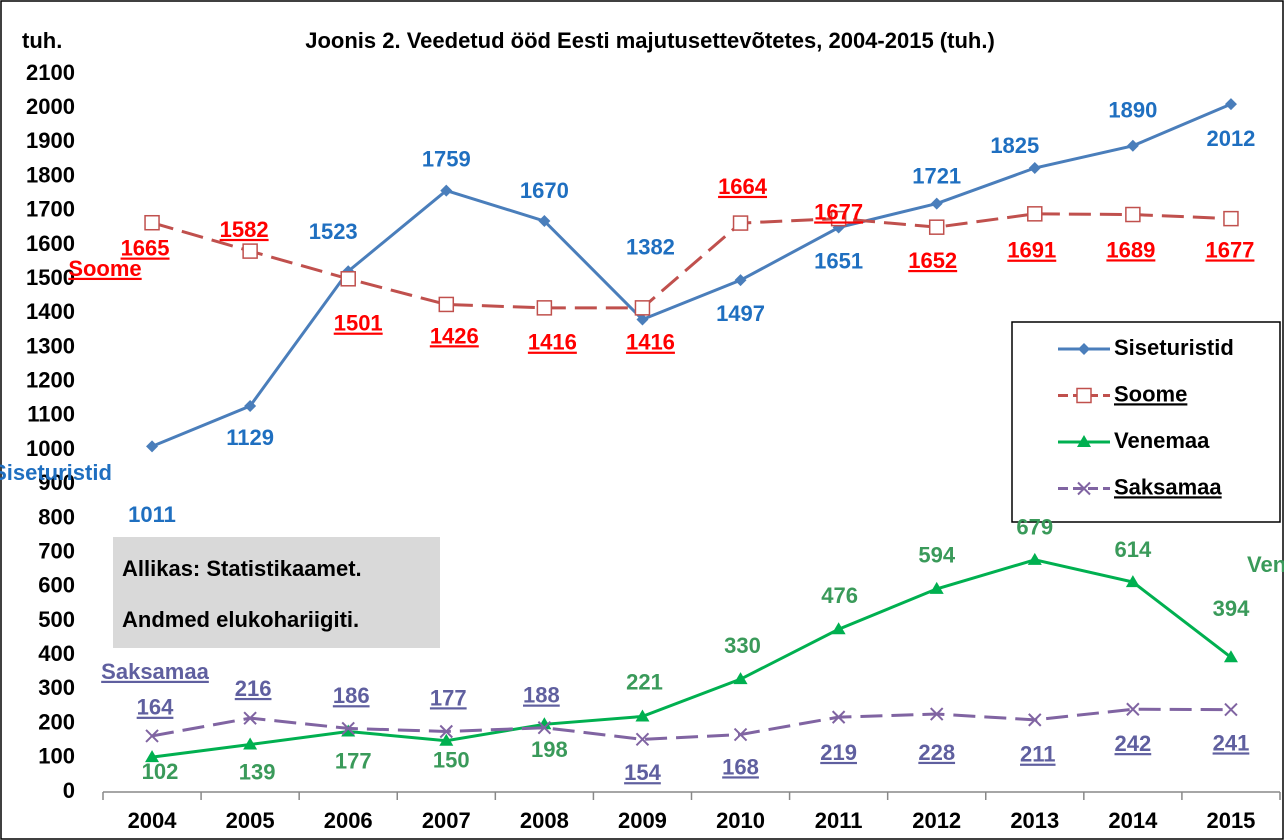  I want to click on data-label: 221, so click(644, 681).